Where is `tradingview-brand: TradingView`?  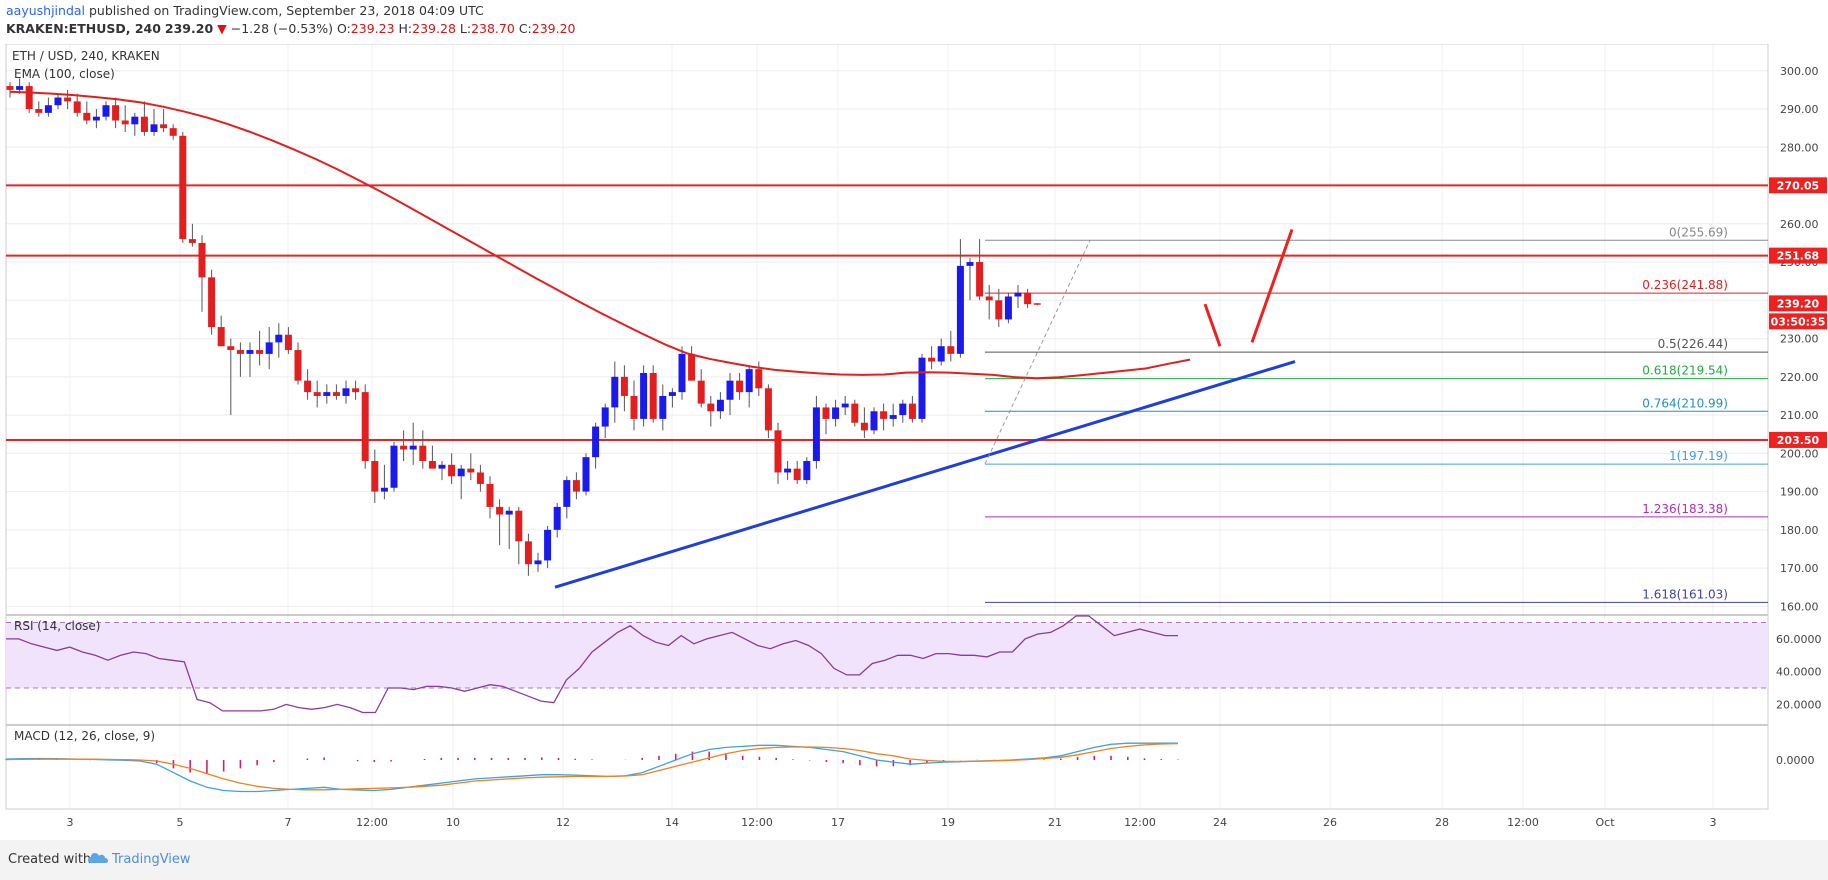 tradingview-brand: TradingView is located at coordinates (151, 859).